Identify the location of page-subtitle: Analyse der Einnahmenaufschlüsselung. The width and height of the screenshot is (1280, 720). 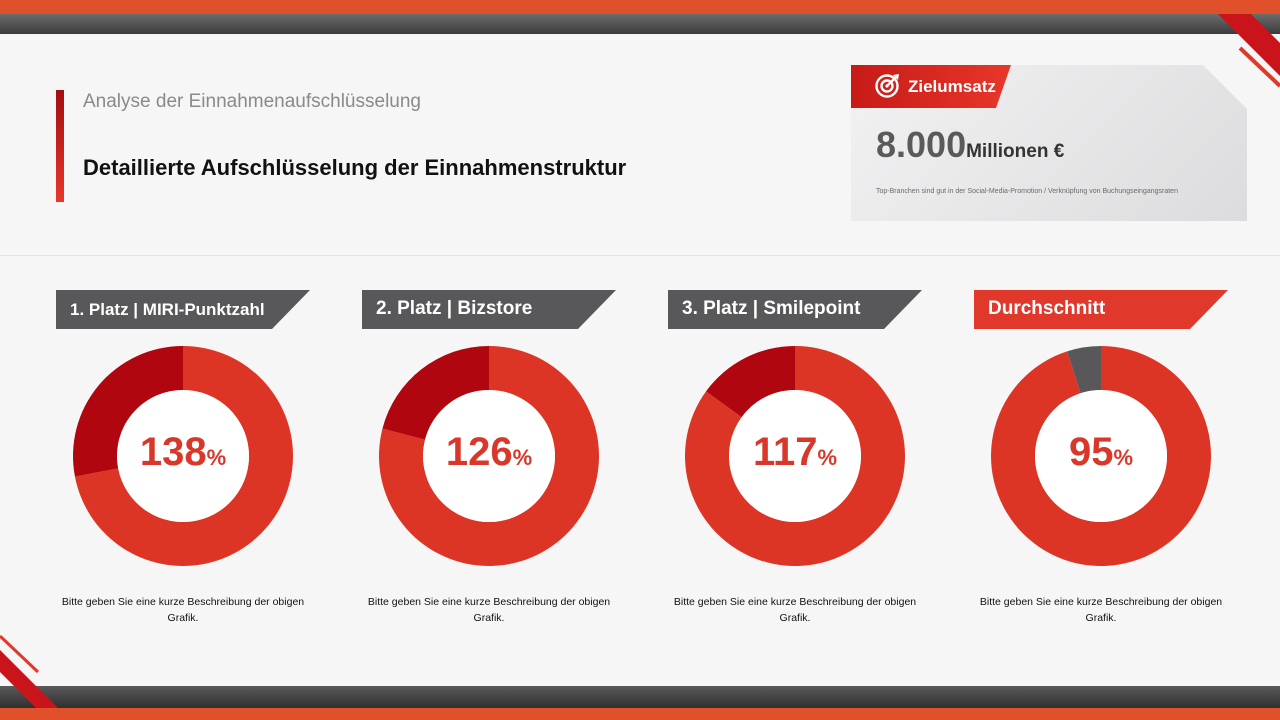
(252, 101).